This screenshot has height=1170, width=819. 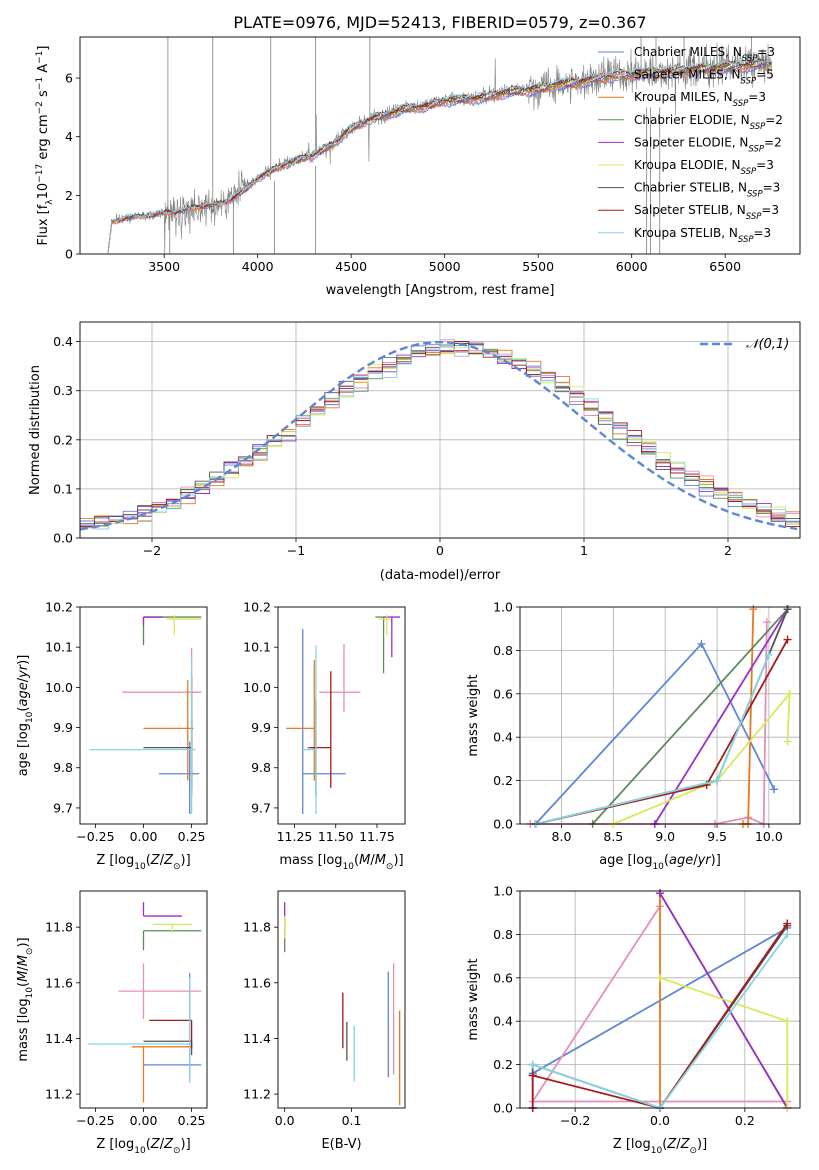 I want to click on age-vs-Z-axes: −0.25 0.00 0.25 9.7 9.8 9.9 10.0 10.1 10.2, so click(x=125, y=722).